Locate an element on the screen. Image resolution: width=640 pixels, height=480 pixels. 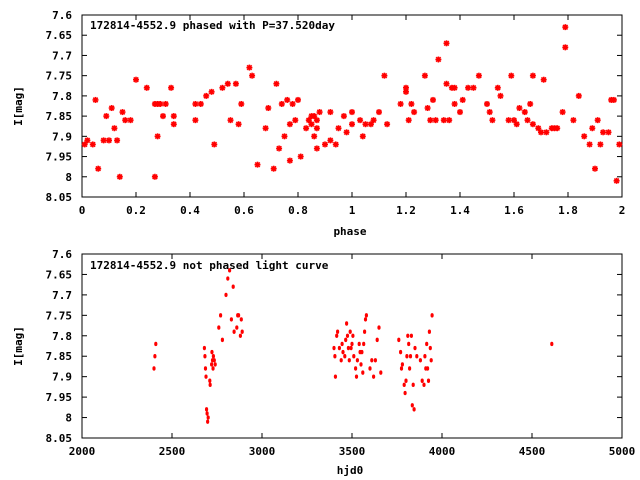
x-tick-label: 5000 is located at coordinates (622, 451).